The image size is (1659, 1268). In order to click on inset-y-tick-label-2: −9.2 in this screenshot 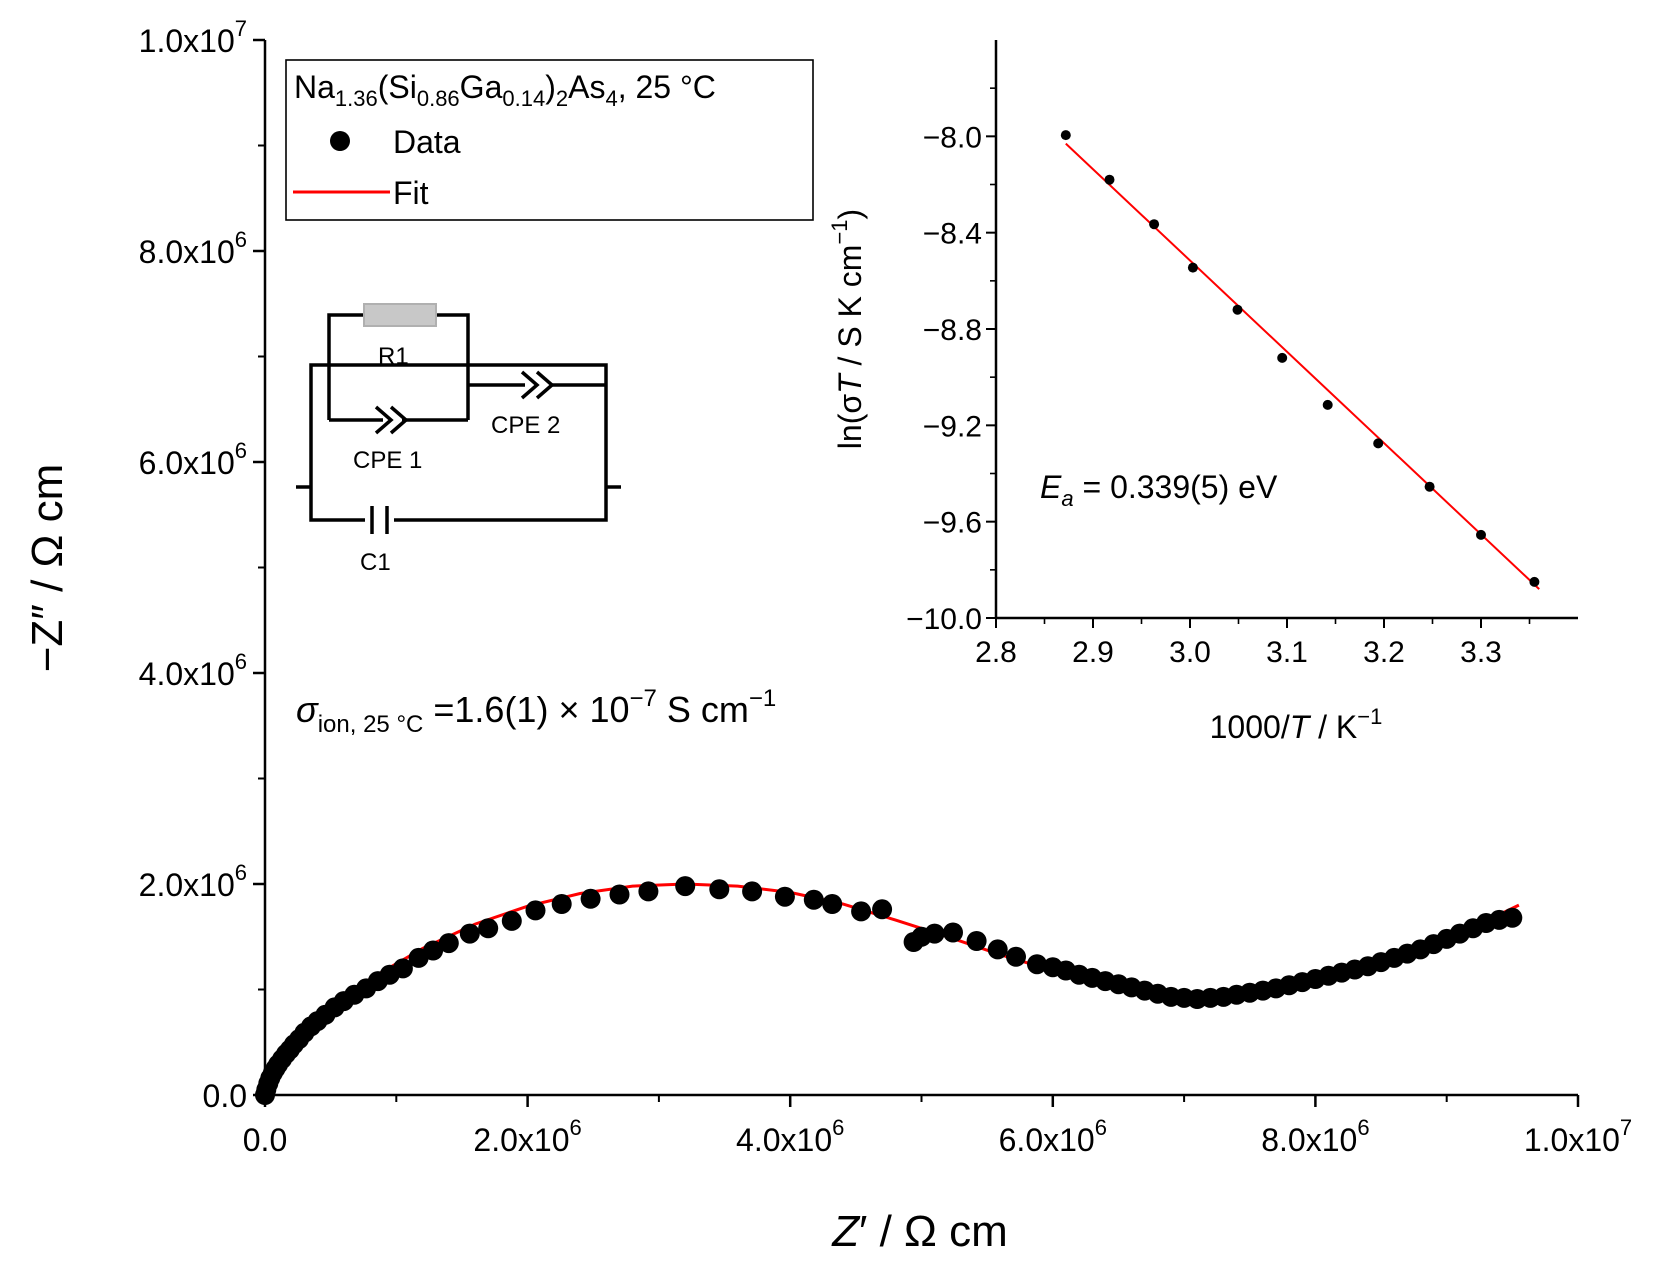, I will do `click(952, 426)`.